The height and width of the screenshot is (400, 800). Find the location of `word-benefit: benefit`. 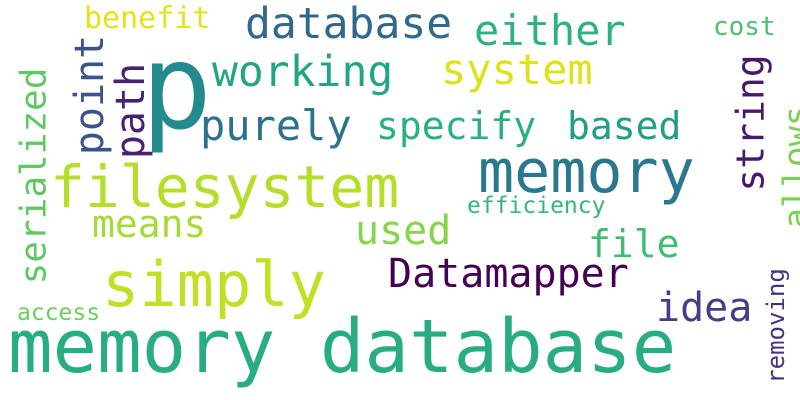

word-benefit: benefit is located at coordinates (147, 18).